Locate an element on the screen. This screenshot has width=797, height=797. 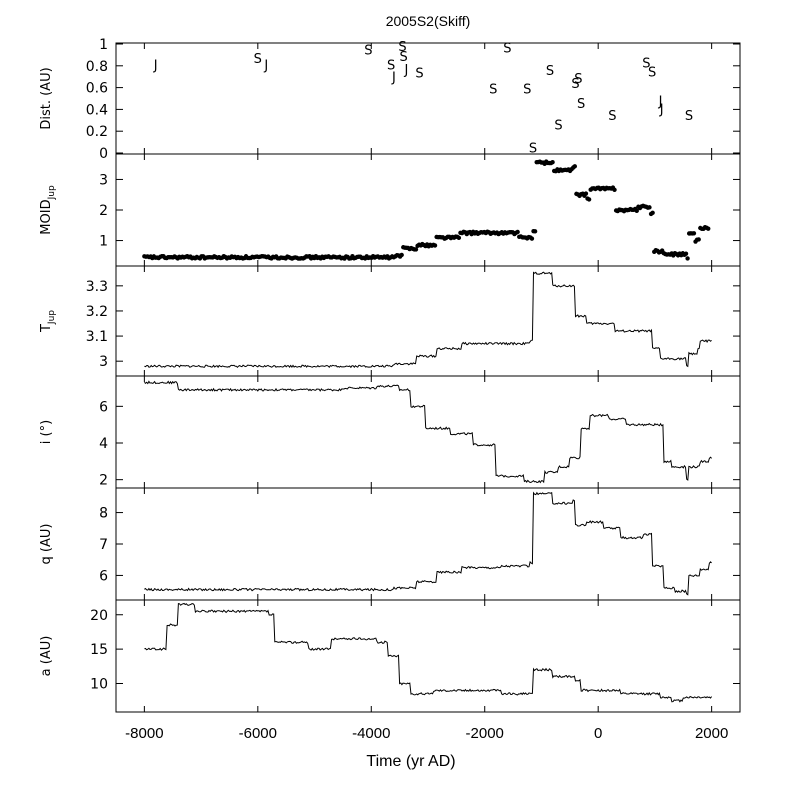
y-axis-label: i (°) is located at coordinates (46, 432).